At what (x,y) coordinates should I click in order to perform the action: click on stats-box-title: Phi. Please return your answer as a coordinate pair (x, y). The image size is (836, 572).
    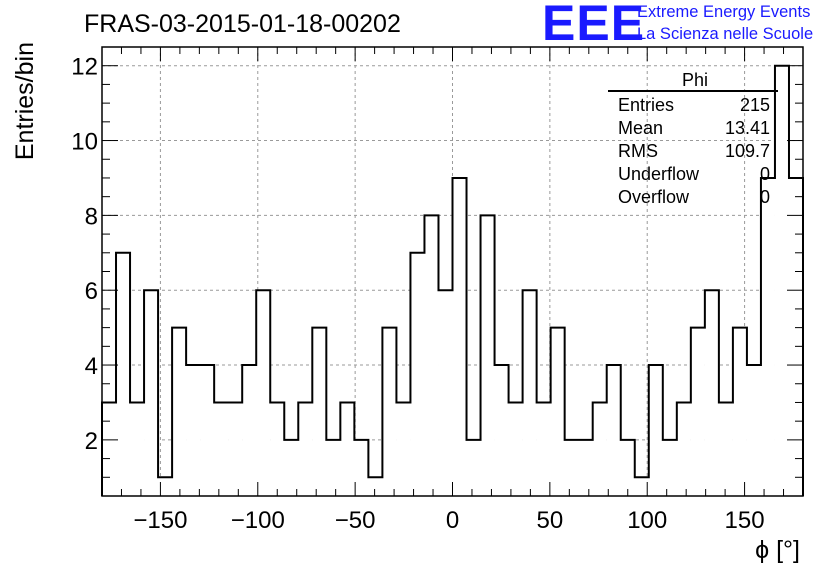
    Looking at the image, I should click on (694, 80).